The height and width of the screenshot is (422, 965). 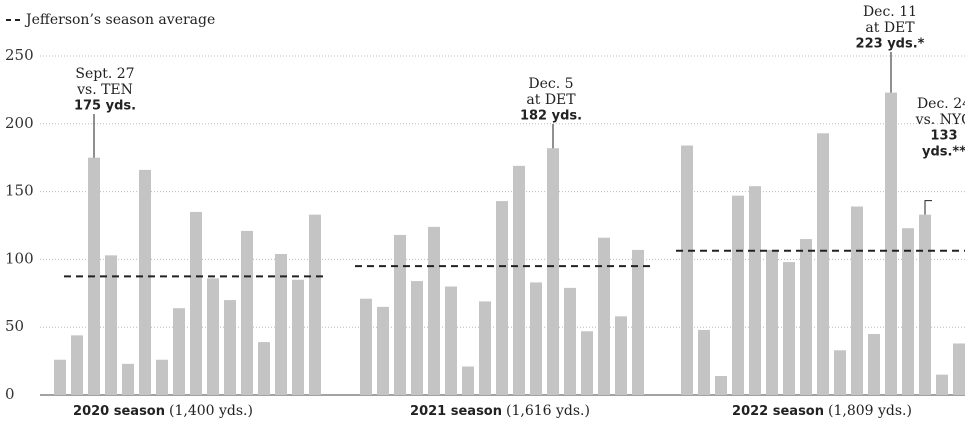 I want to click on group-name: 2021 season, so click(x=456, y=411).